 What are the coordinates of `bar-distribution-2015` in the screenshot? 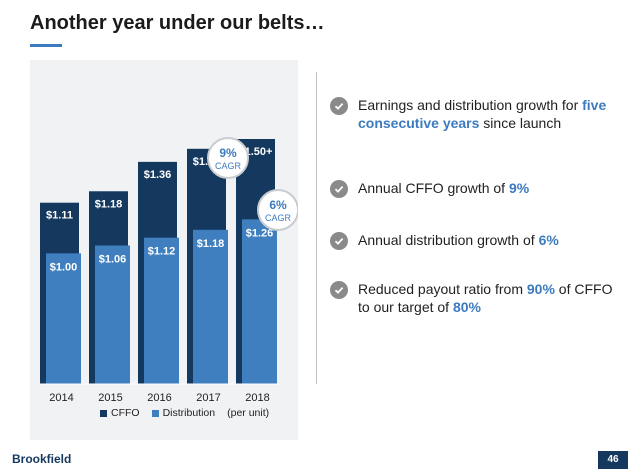 It's located at (112, 314).